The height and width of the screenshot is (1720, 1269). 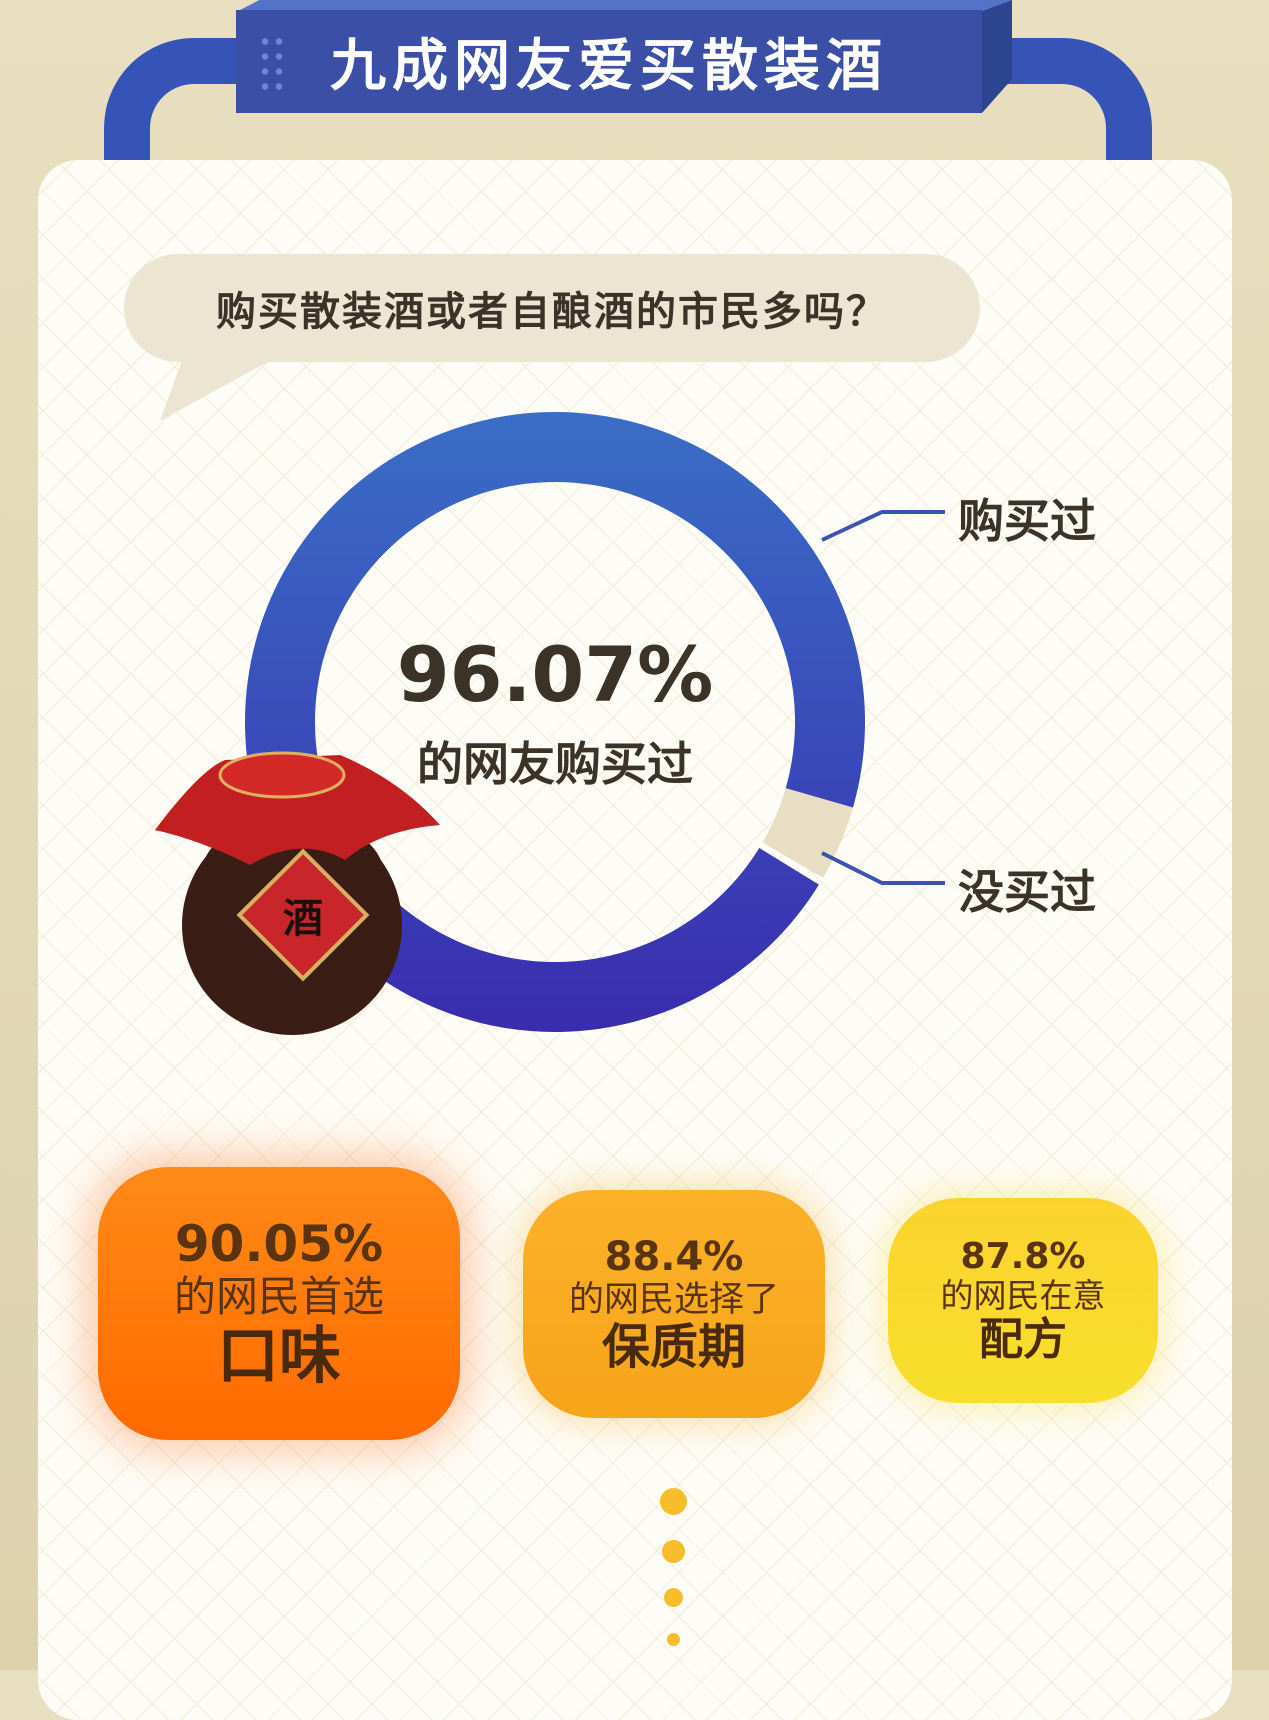 I want to click on leader-line-bought, so click(x=883, y=526).